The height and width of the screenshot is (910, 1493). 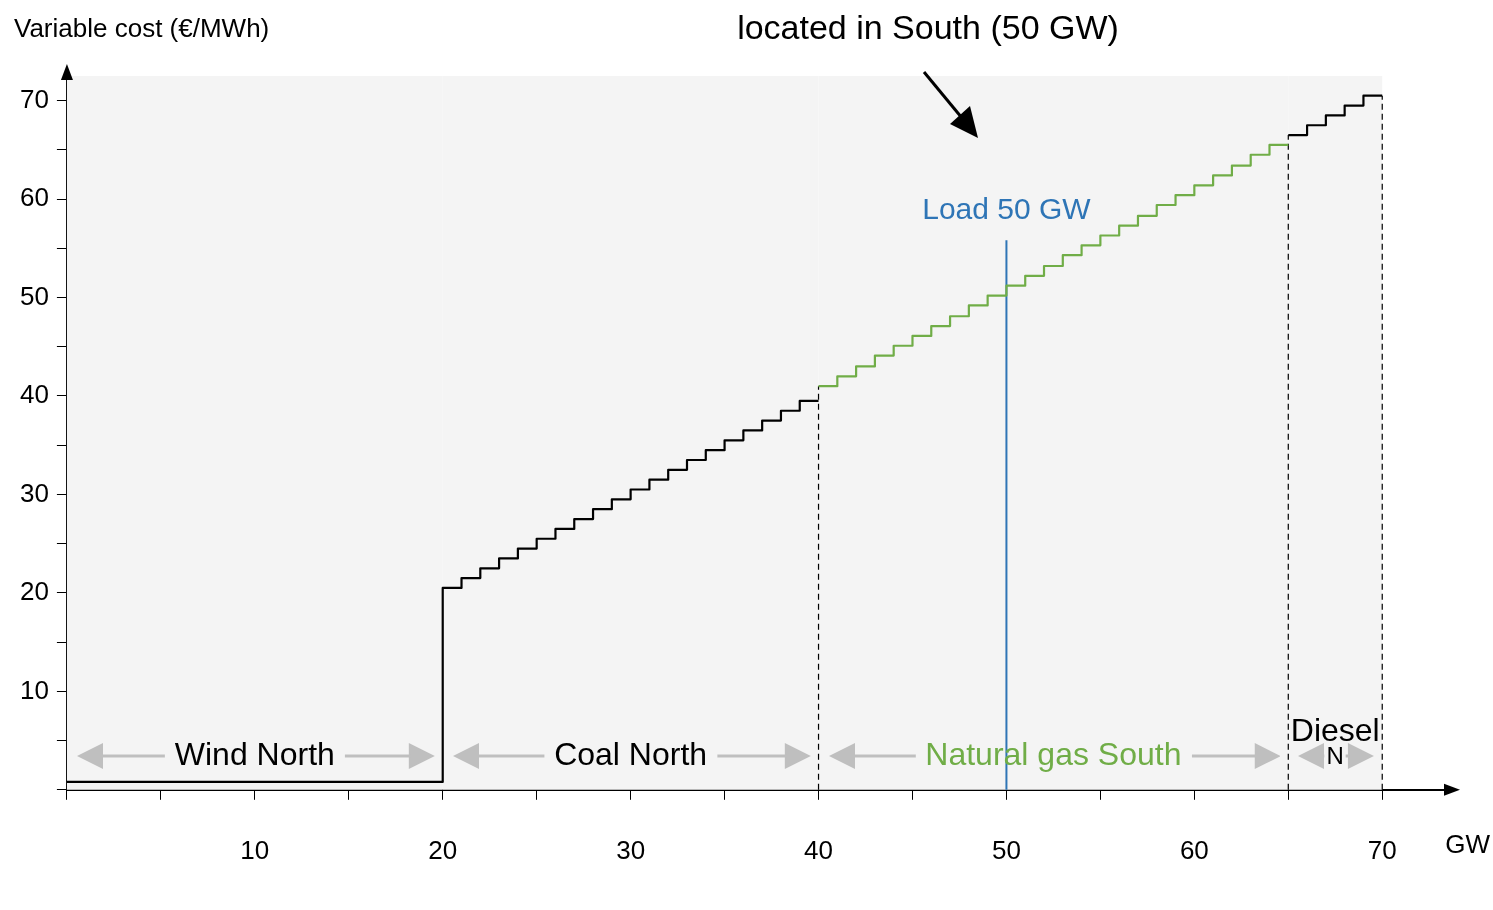 I want to click on x-tick-label: 60, so click(x=1194, y=849).